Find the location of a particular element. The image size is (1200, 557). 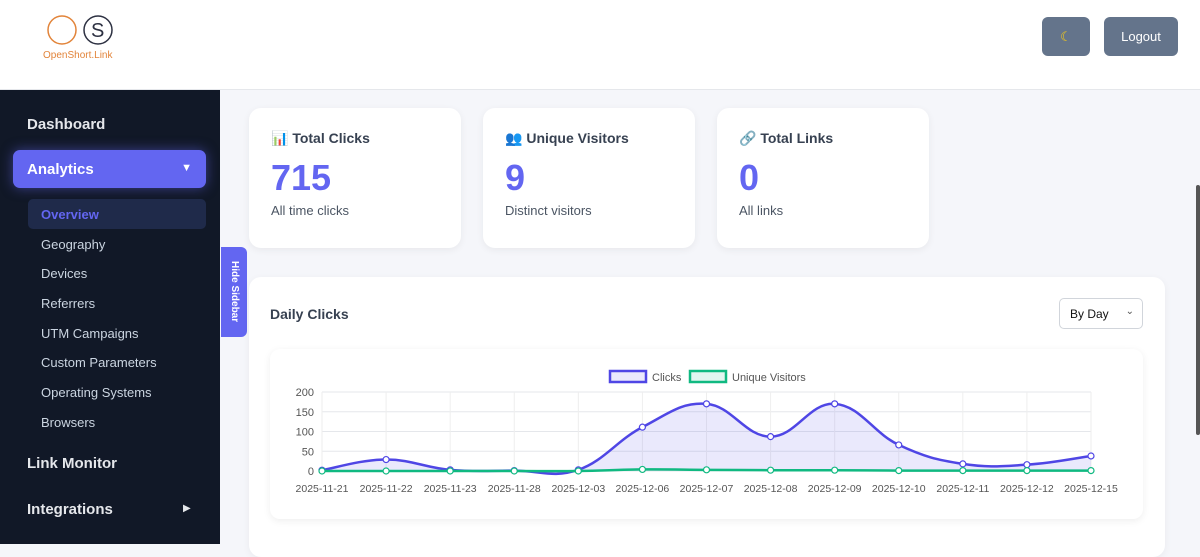

sidebar-subitem-custom-params: Custom Parameters is located at coordinates (99, 362).